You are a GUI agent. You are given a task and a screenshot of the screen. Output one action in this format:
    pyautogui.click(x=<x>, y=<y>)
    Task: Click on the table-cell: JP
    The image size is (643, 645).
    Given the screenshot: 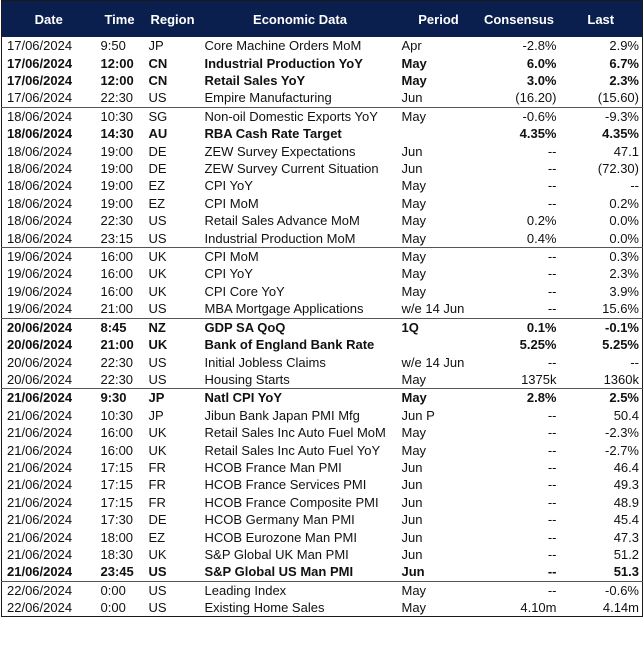 What is the action you would take?
    pyautogui.click(x=156, y=46)
    